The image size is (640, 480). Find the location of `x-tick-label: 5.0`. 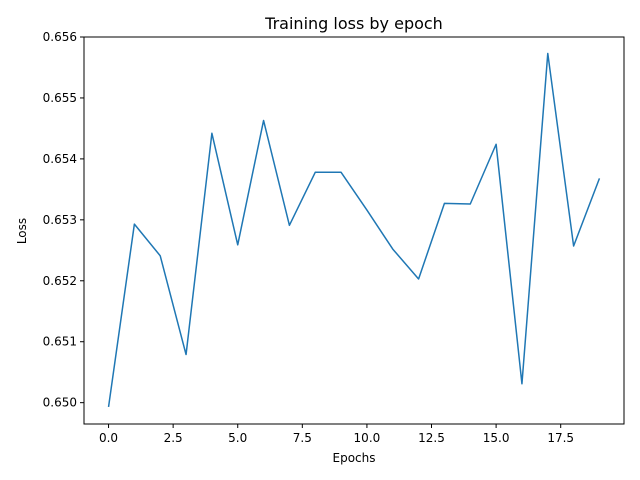

x-tick-label: 5.0 is located at coordinates (237, 438).